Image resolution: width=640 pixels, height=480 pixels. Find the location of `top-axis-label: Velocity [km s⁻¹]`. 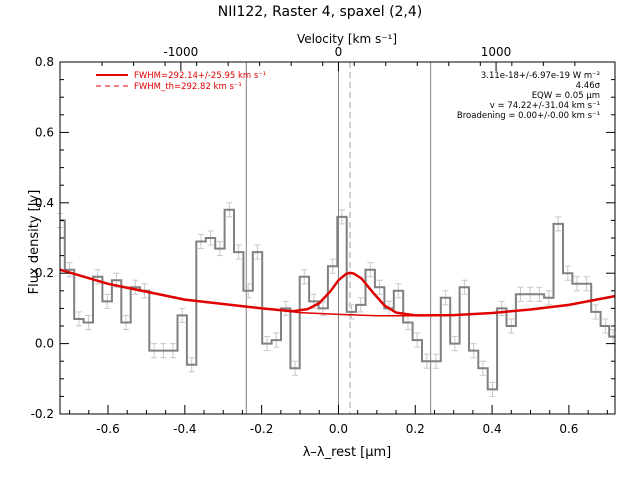

top-axis-label: Velocity [km s⁻¹] is located at coordinates (347, 39).